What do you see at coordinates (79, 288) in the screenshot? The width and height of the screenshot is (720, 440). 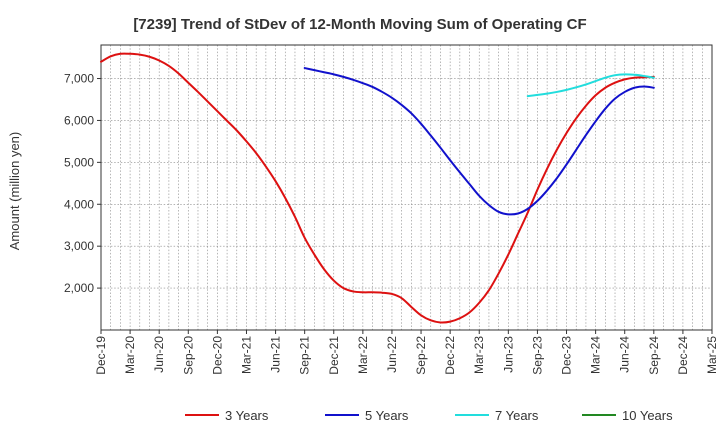 I see `y-tick-label: 2,000` at bounding box center [79, 288].